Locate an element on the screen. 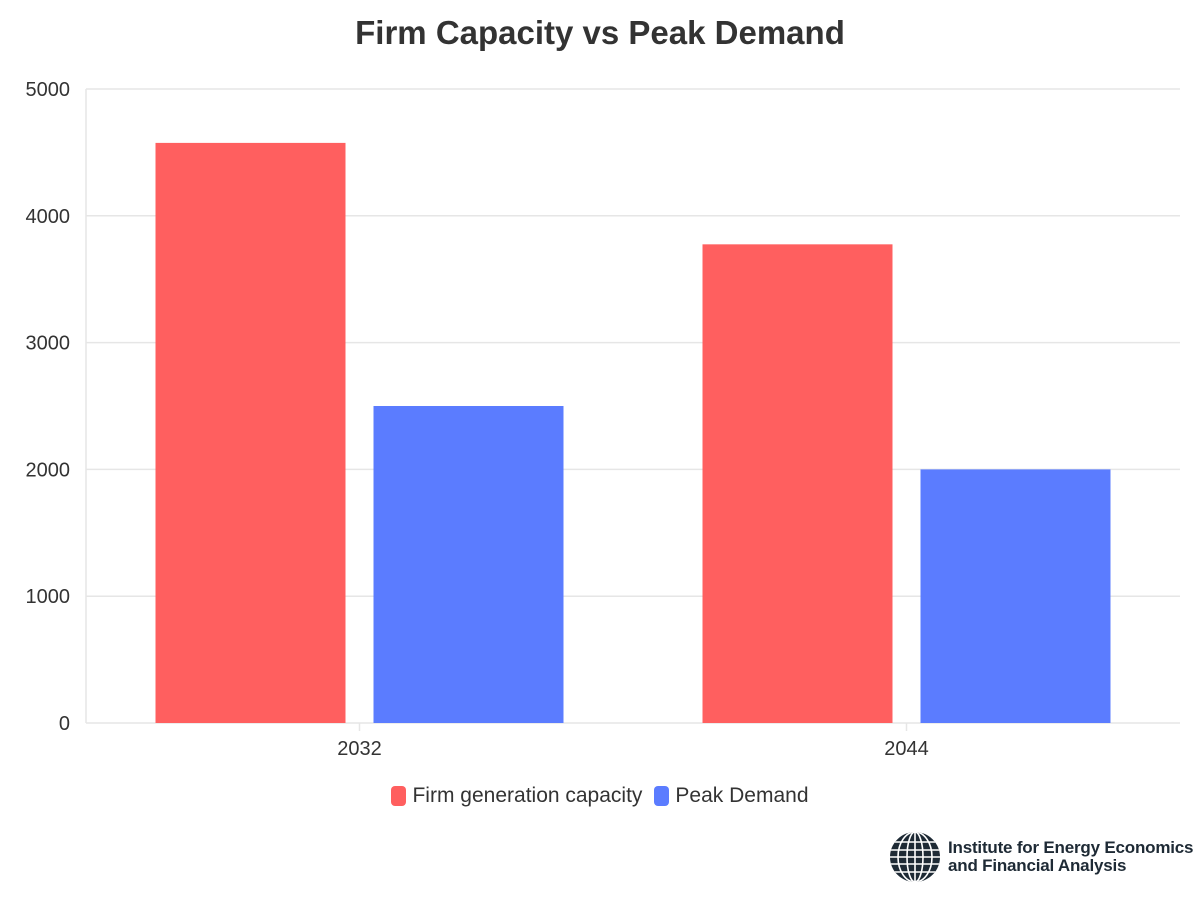  legend-swatch-firm-capacity is located at coordinates (399, 796).